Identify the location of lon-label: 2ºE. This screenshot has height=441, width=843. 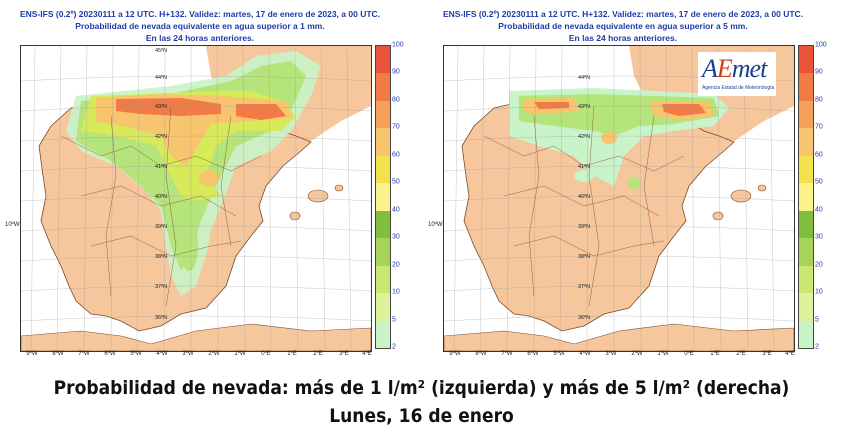
(741, 354).